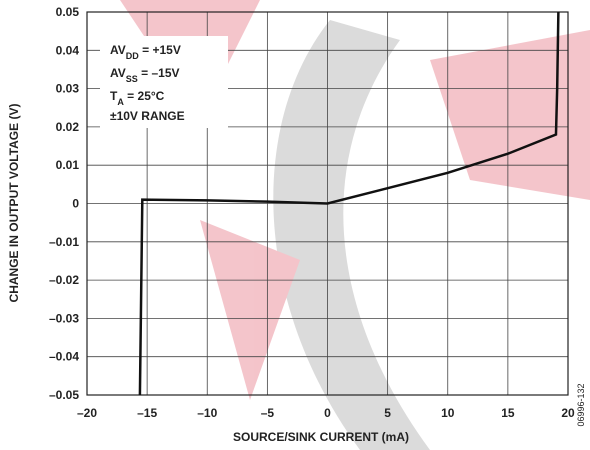 This screenshot has height=450, width=590. Describe the element at coordinates (387, 413) in the screenshot. I see `x-tick-label: 5` at that location.